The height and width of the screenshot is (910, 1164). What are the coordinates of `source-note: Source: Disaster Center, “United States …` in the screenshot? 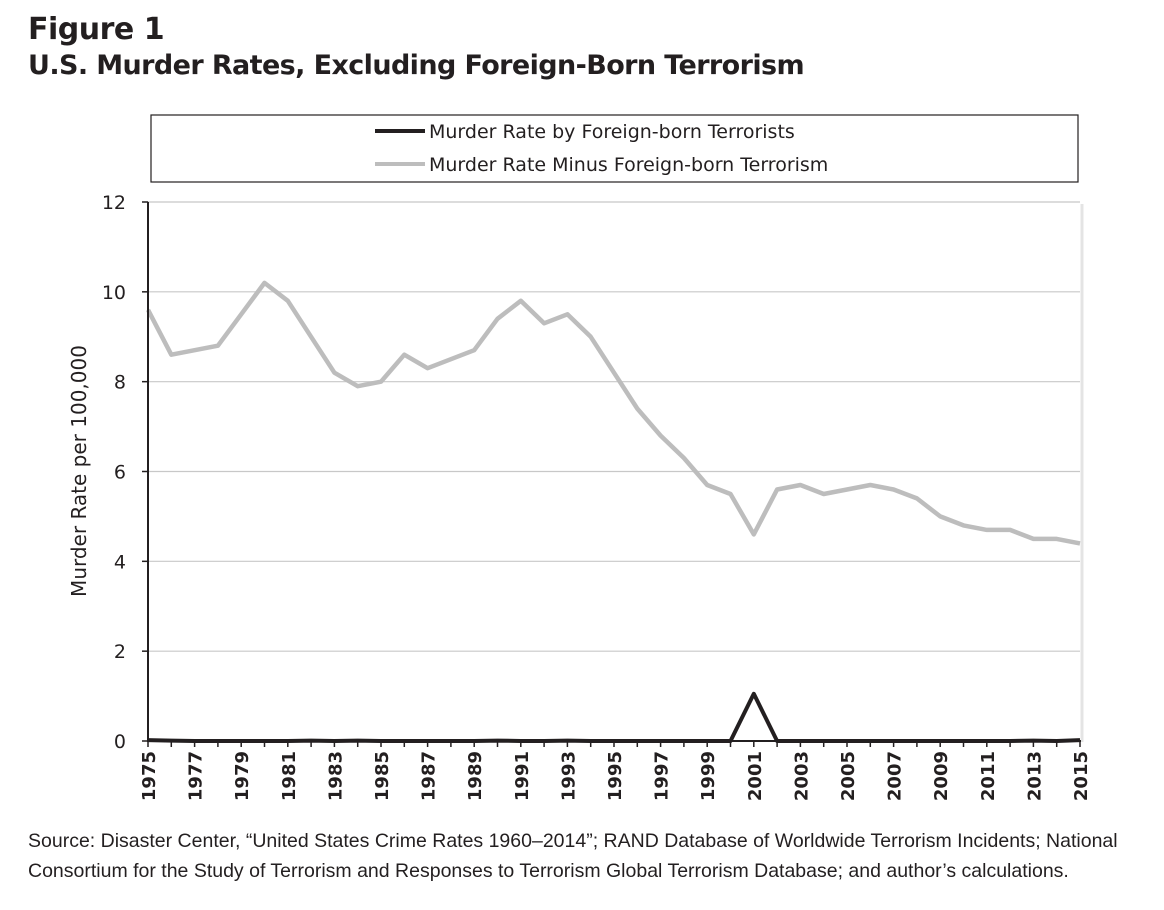 It's located at (573, 856).